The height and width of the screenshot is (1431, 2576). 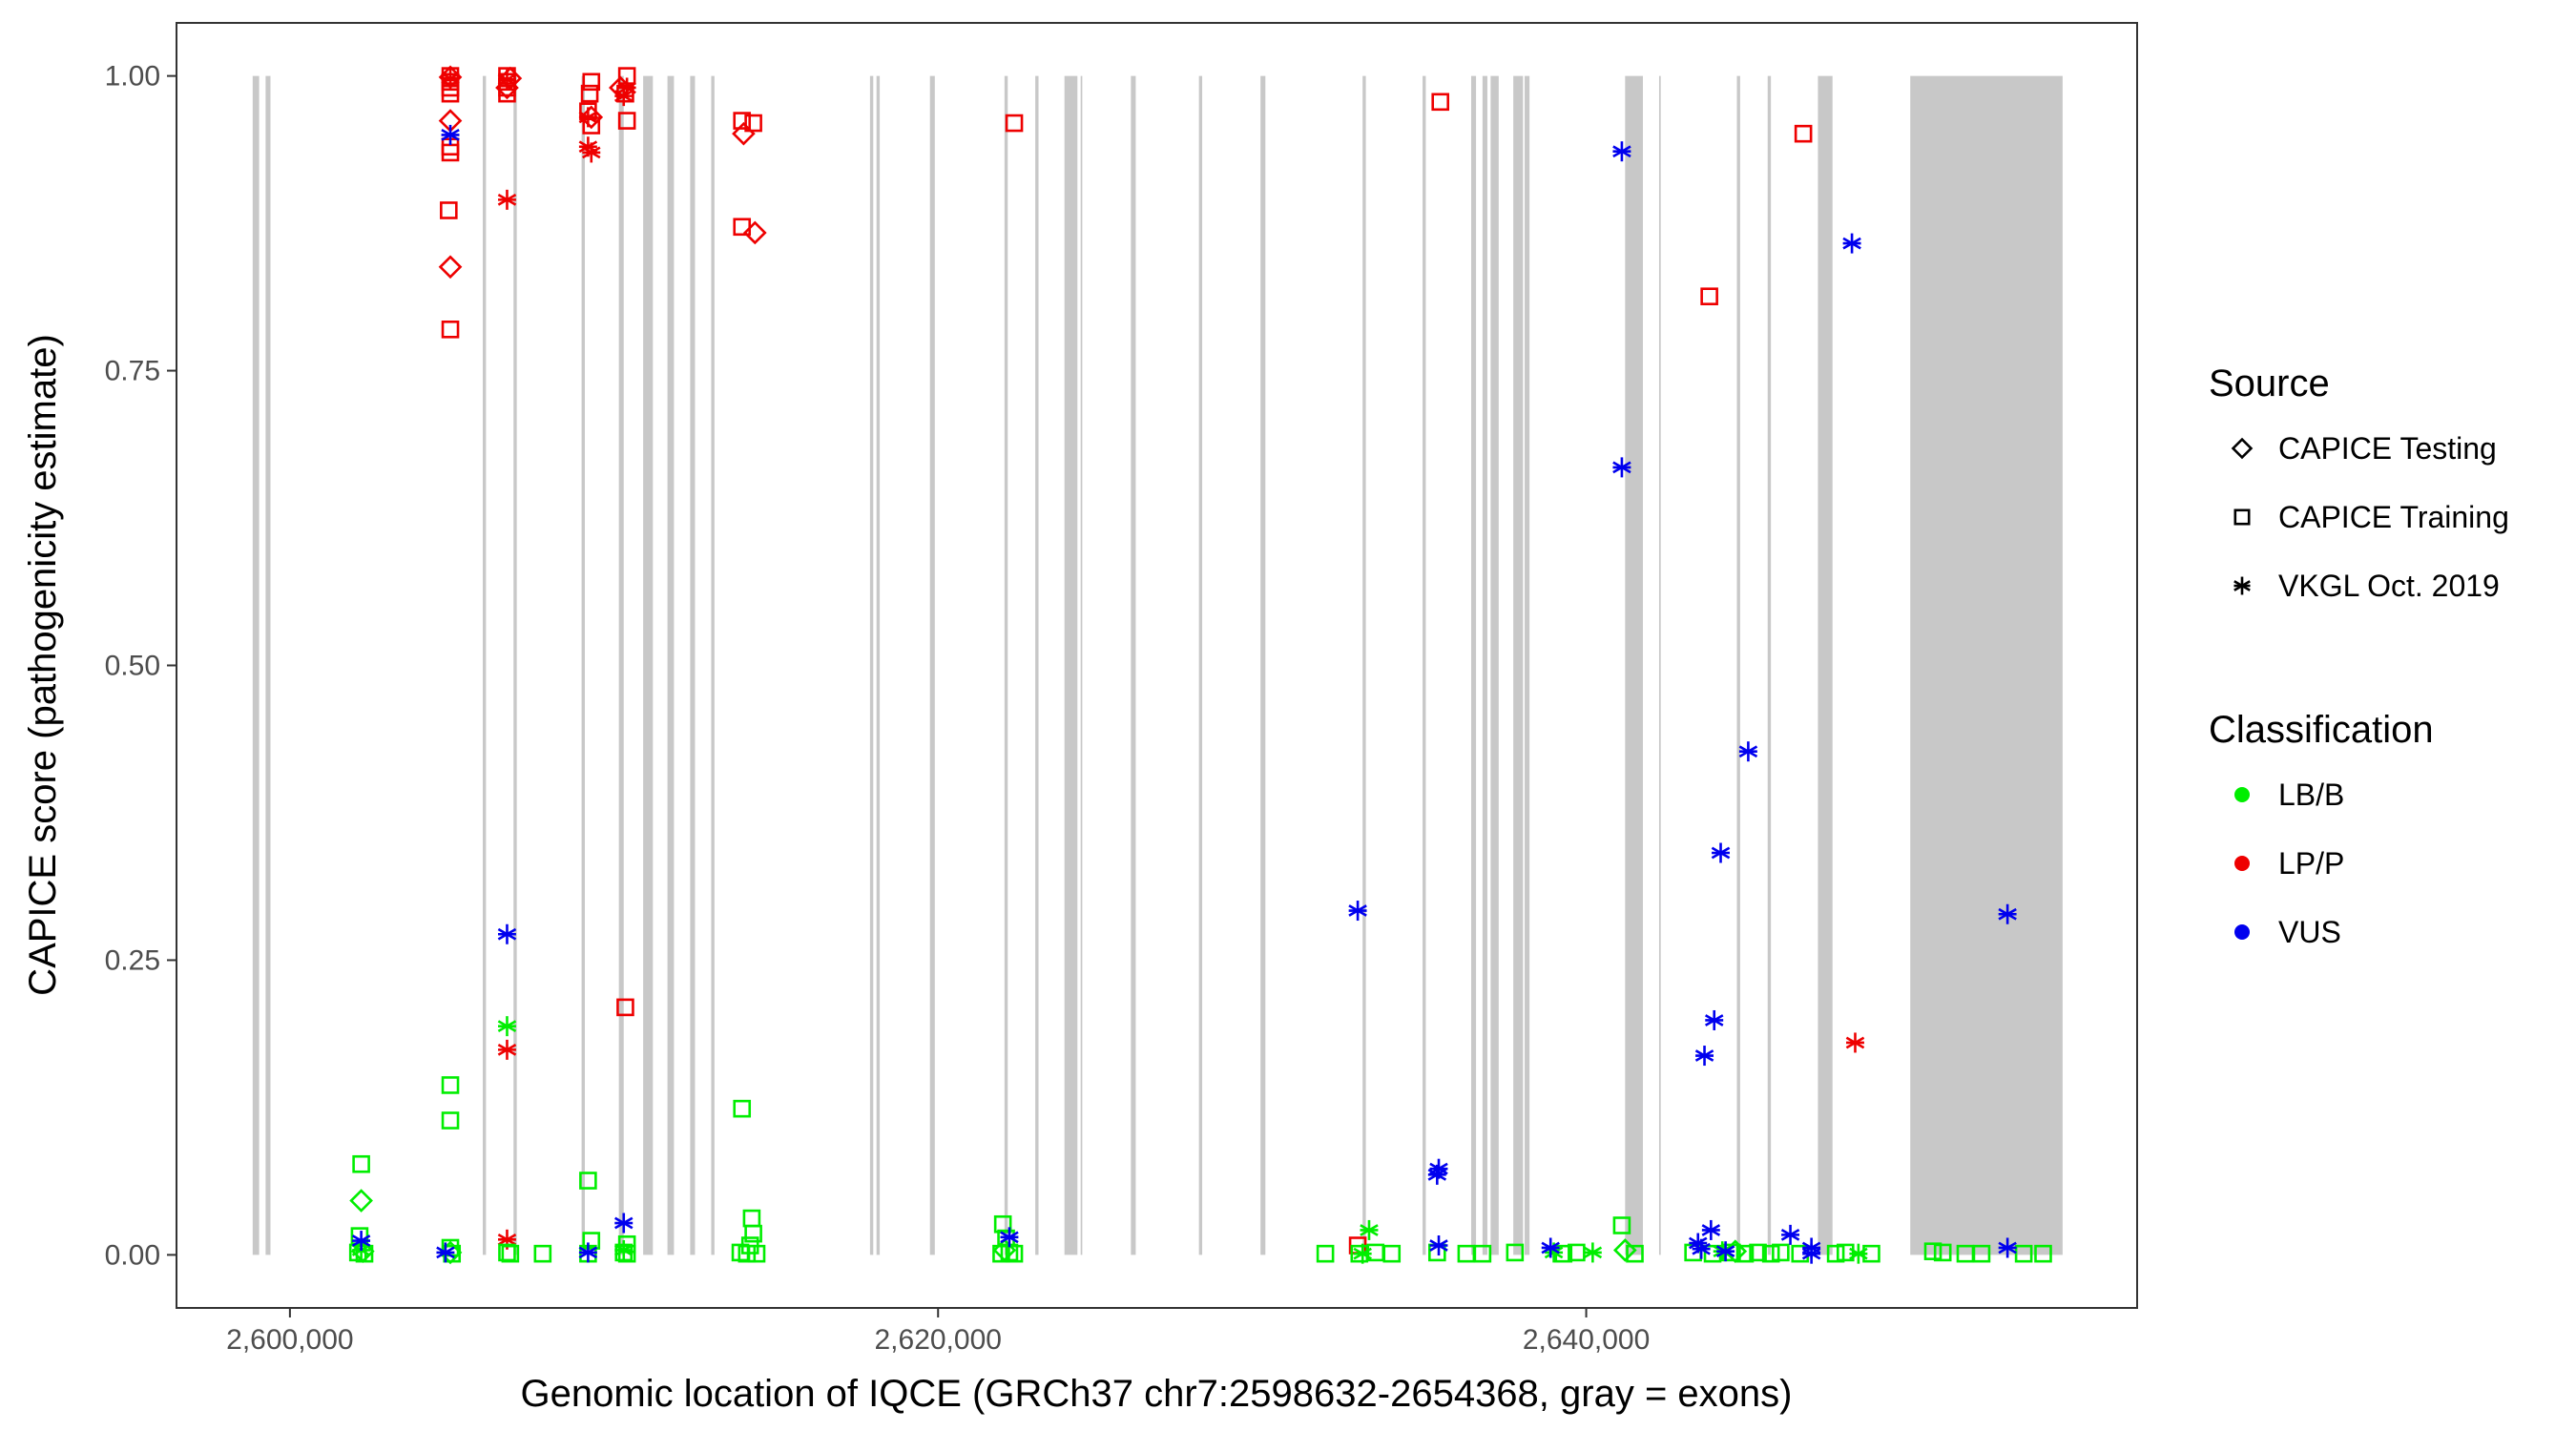 I want to click on legend-key-diamond, so click(x=2242, y=448).